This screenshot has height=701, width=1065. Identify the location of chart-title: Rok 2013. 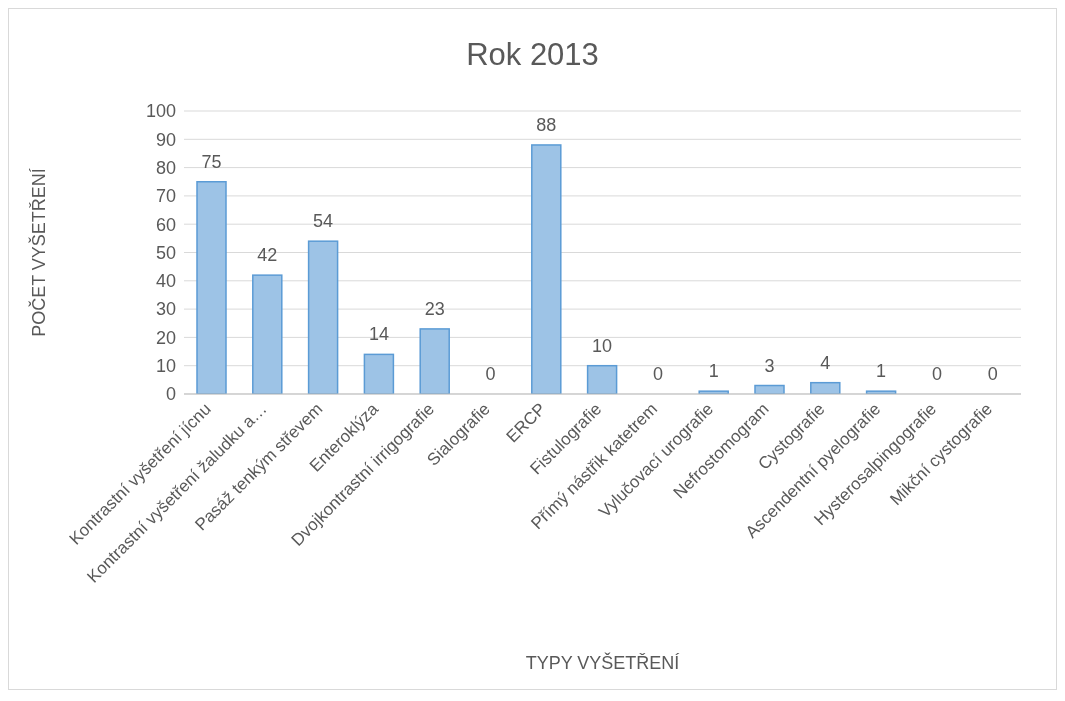
(532, 55).